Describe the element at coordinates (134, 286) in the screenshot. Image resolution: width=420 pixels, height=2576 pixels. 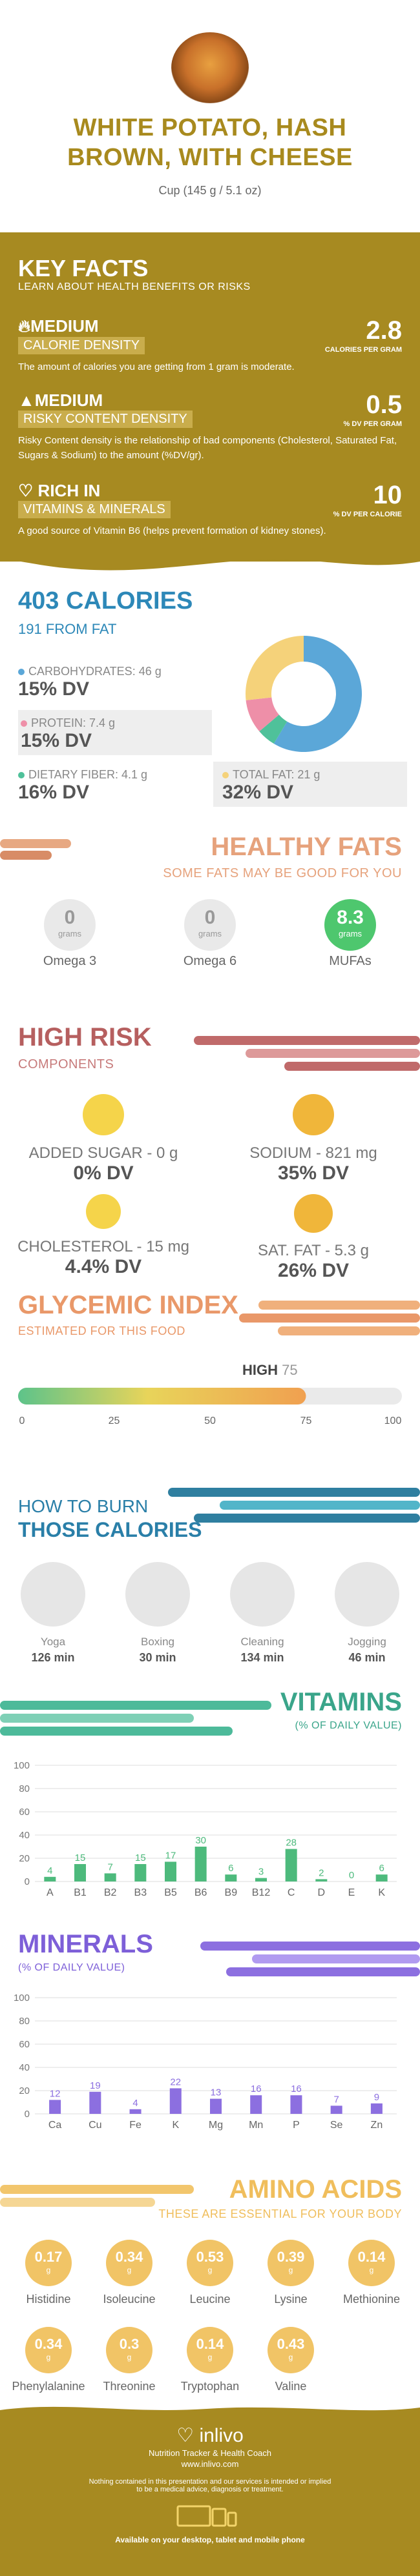
I see `key-facts-subtitle: LEARN ABOUT HEALTH BENEFITS OR RISKS` at that location.